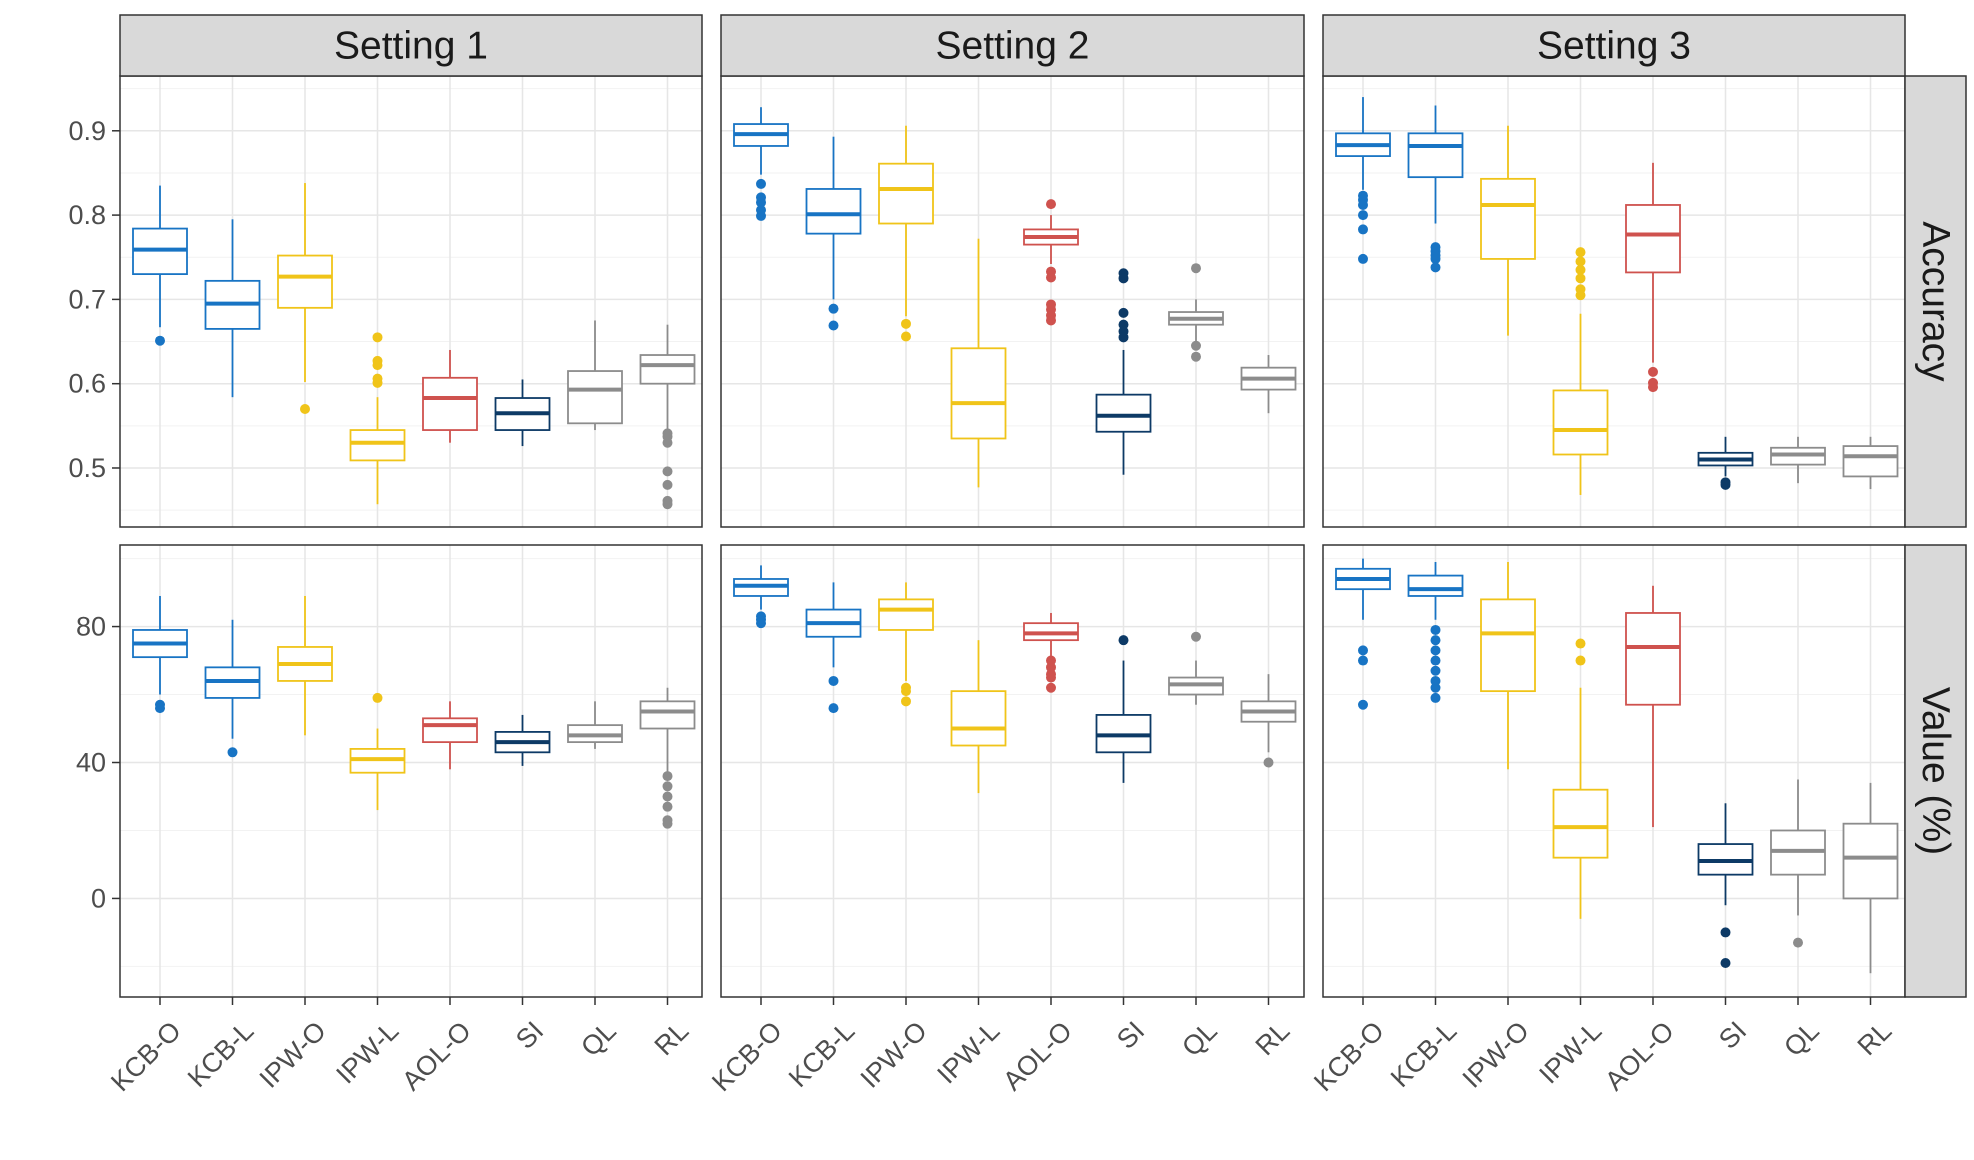 This screenshot has height=1160, width=1974. I want to click on strip-top-setting-2: Setting 2, so click(1012, 45).